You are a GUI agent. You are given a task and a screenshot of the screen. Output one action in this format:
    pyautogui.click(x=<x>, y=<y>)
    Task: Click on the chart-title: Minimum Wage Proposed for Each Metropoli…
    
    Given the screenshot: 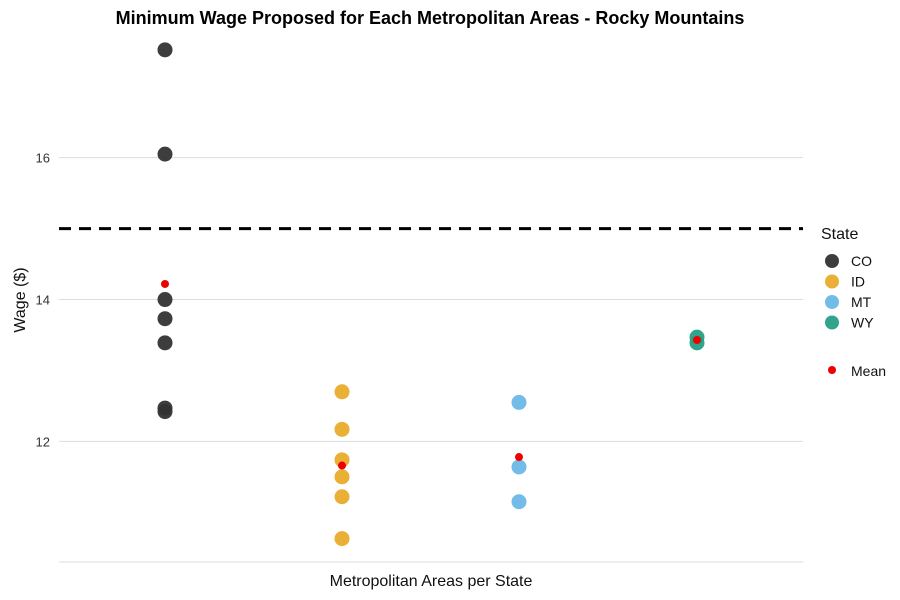 What is the action you would take?
    pyautogui.click(x=430, y=18)
    